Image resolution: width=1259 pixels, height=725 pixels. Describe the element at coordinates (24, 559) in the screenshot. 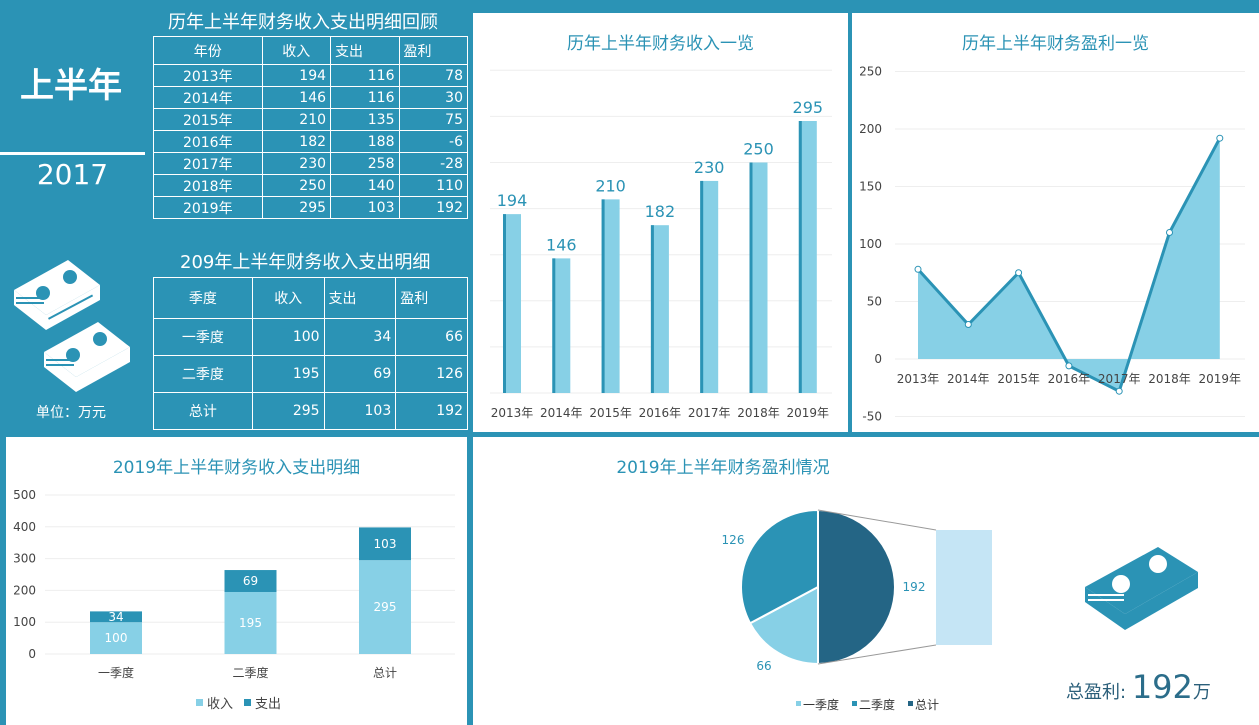

I see `y-tick-label: 300` at that location.